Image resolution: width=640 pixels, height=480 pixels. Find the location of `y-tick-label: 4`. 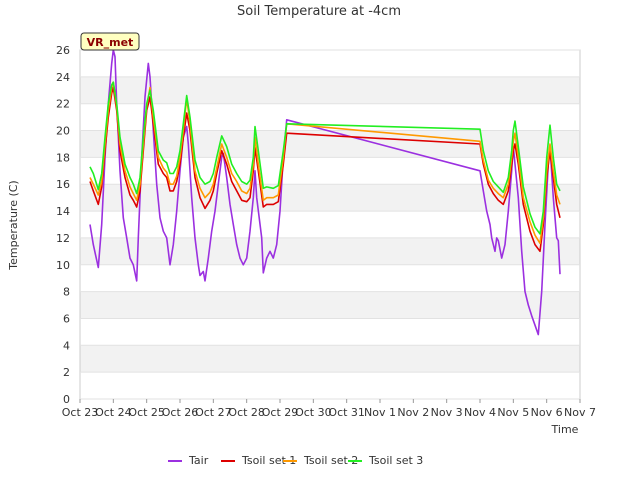

y-tick-label: 4 is located at coordinates (66, 345).